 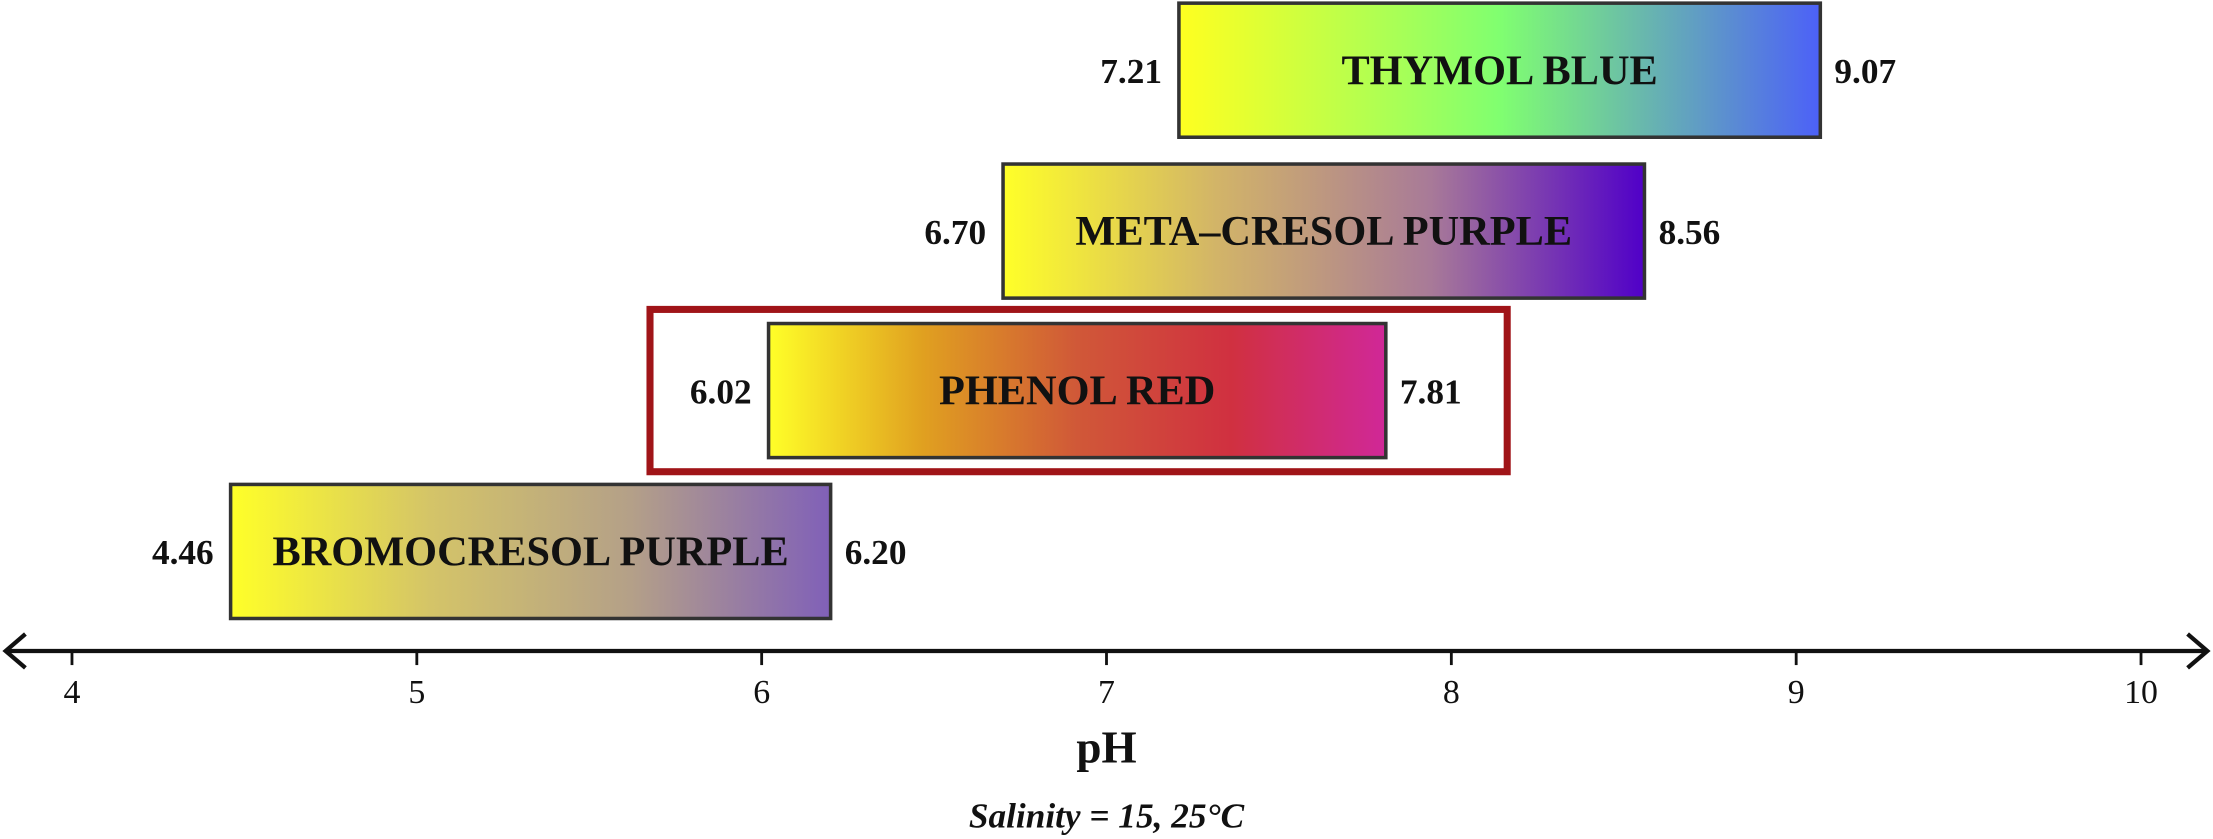 I want to click on range-start-label: 7.21, so click(x=1131, y=71).